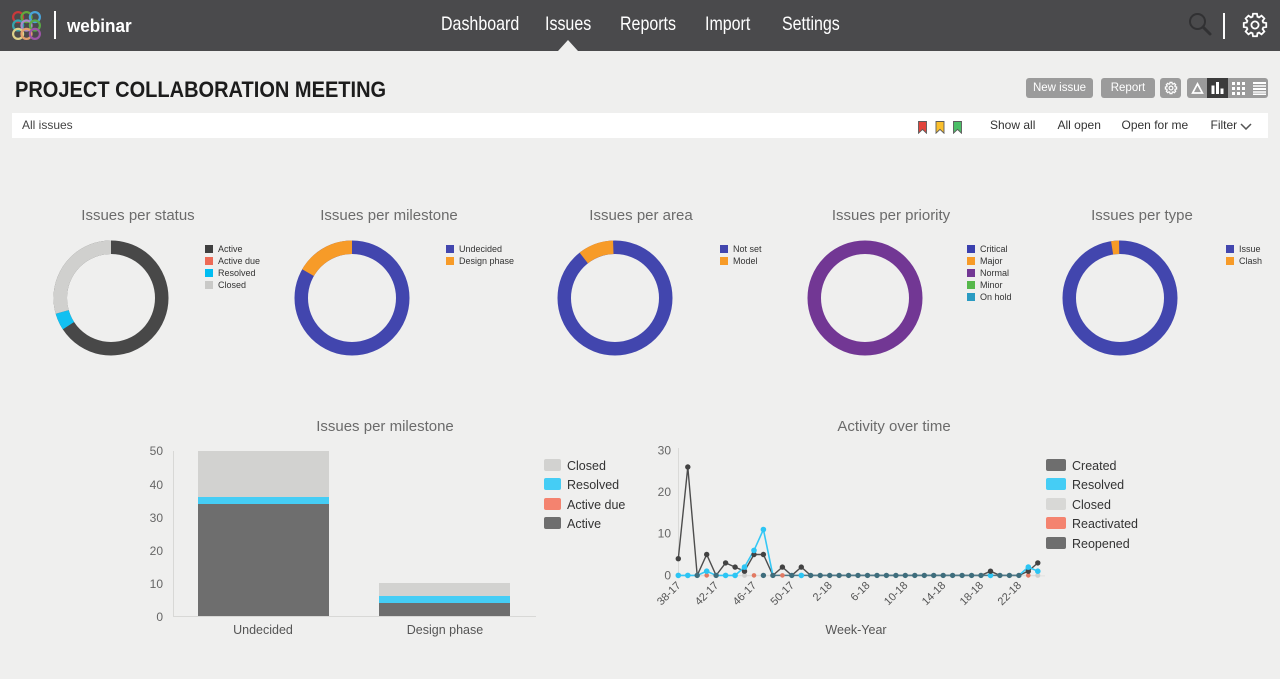 The width and height of the screenshot is (1280, 679). I want to click on svg-text: 20, so click(665, 492).